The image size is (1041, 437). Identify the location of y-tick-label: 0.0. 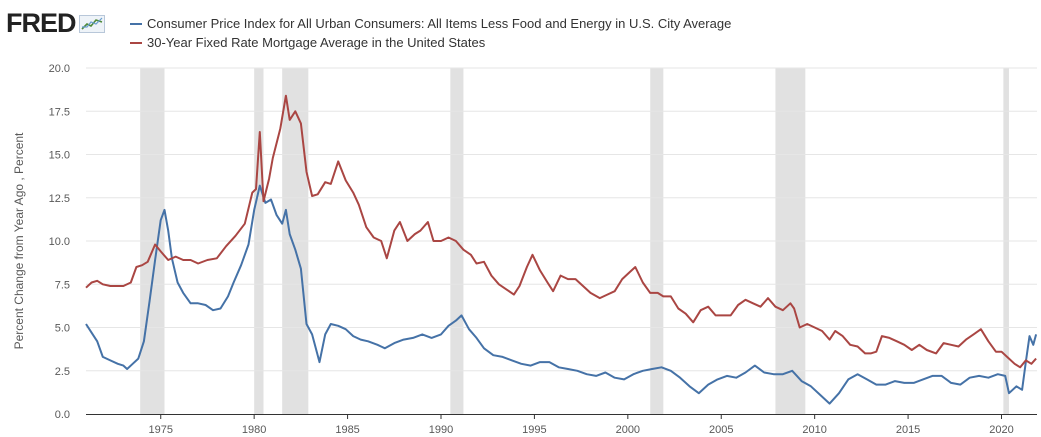
(62, 415).